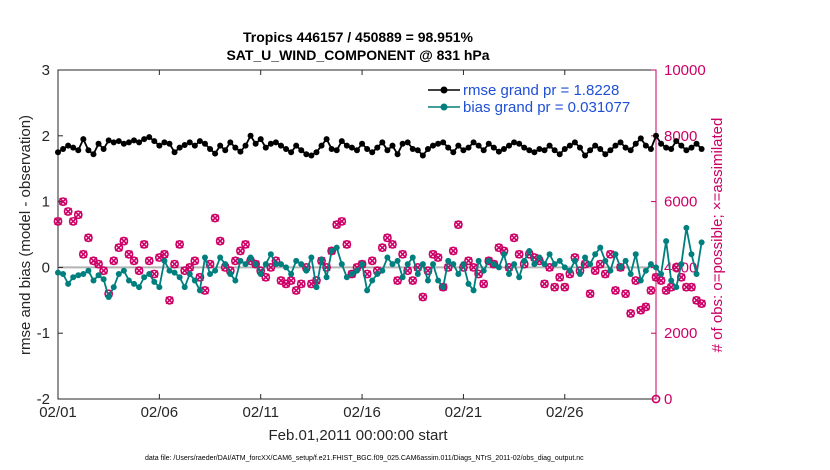  Describe the element at coordinates (46, 136) in the screenshot. I see `y-tick-label: 2` at that location.